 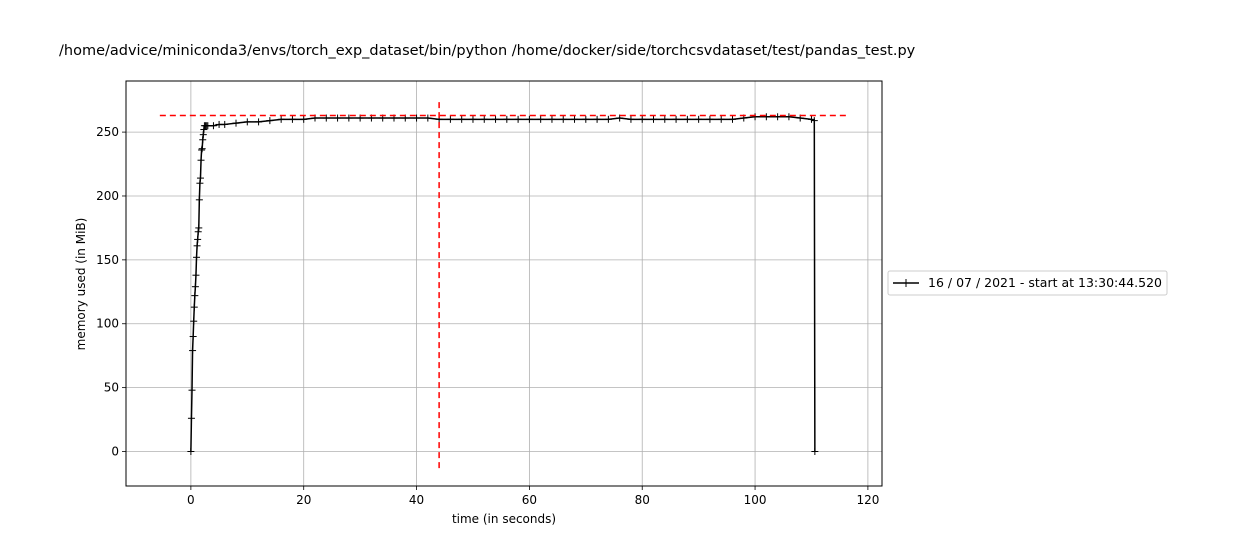 What do you see at coordinates (107, 324) in the screenshot?
I see `y-tick-label: 100` at bounding box center [107, 324].